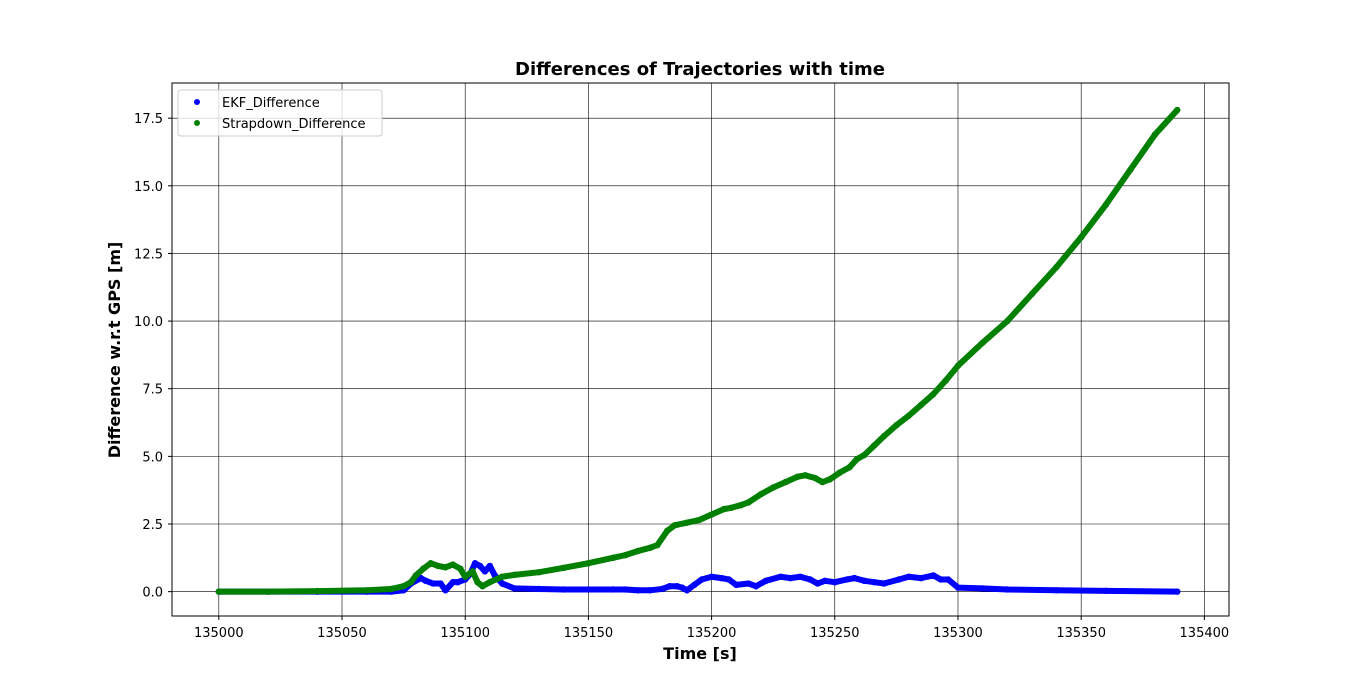 Image resolution: width=1366 pixels, height=692 pixels. I want to click on legend-box, so click(280, 113).